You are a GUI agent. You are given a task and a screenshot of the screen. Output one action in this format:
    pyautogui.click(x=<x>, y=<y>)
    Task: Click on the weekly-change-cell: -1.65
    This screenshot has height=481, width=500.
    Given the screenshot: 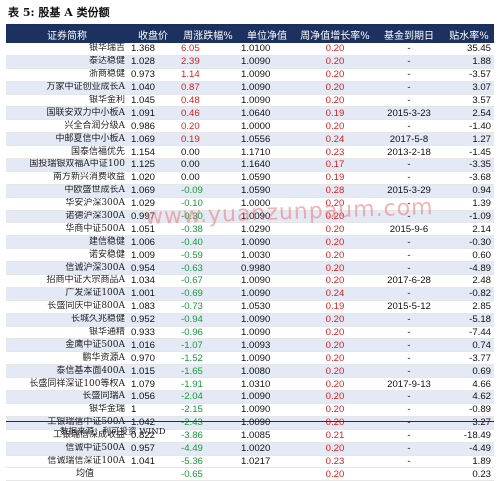 What is the action you would take?
    pyautogui.click(x=208, y=371)
    